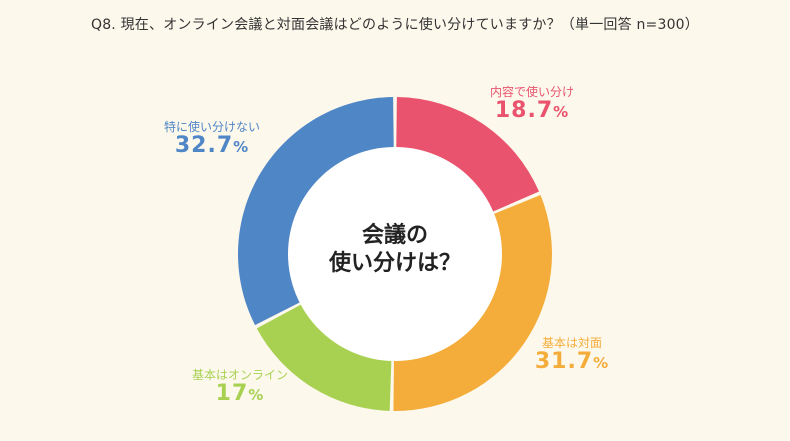 This screenshot has width=790, height=441. What do you see at coordinates (394, 235) in the screenshot?
I see `center-label-line-1: 会議の` at bounding box center [394, 235].